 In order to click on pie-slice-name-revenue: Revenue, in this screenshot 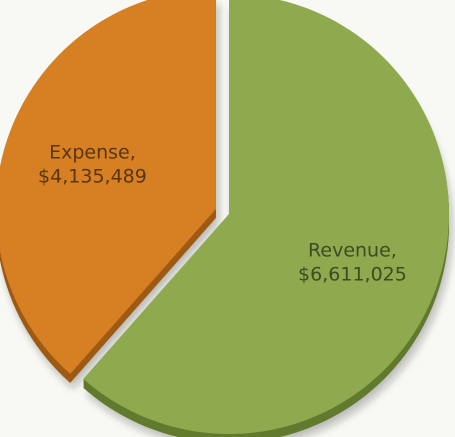, I will do `click(352, 251)`.